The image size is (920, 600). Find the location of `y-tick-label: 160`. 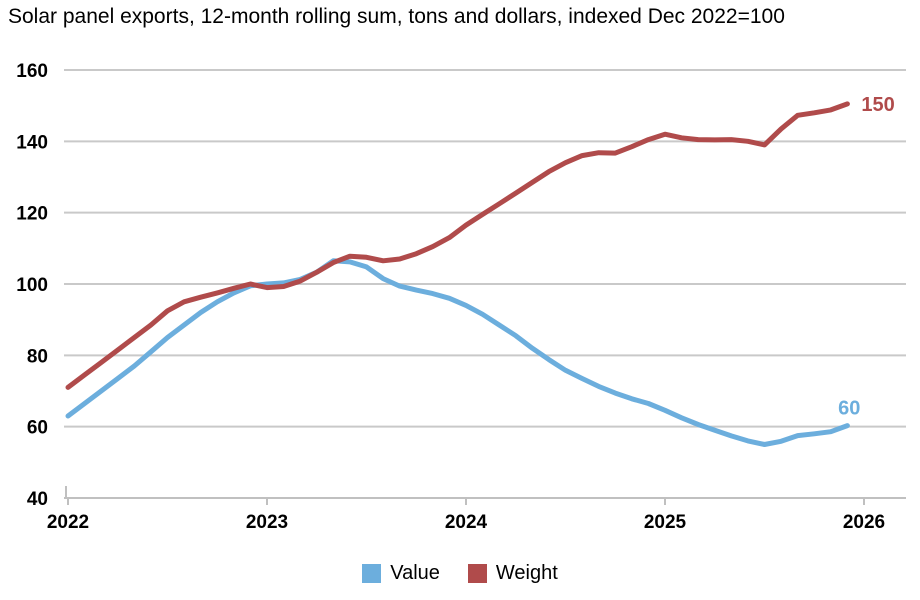

y-tick-label: 160 is located at coordinates (32, 71).